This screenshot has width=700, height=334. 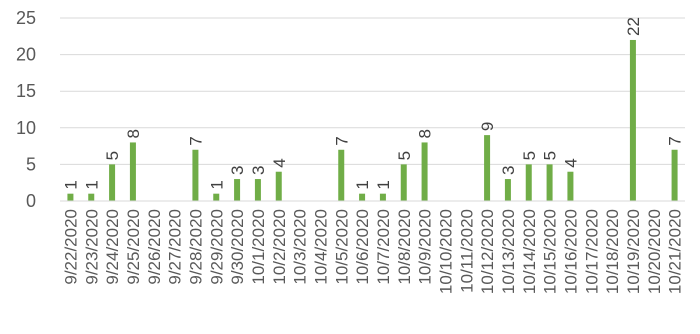 I want to click on x-tick-label: 9/25/2020, so click(x=133, y=247).